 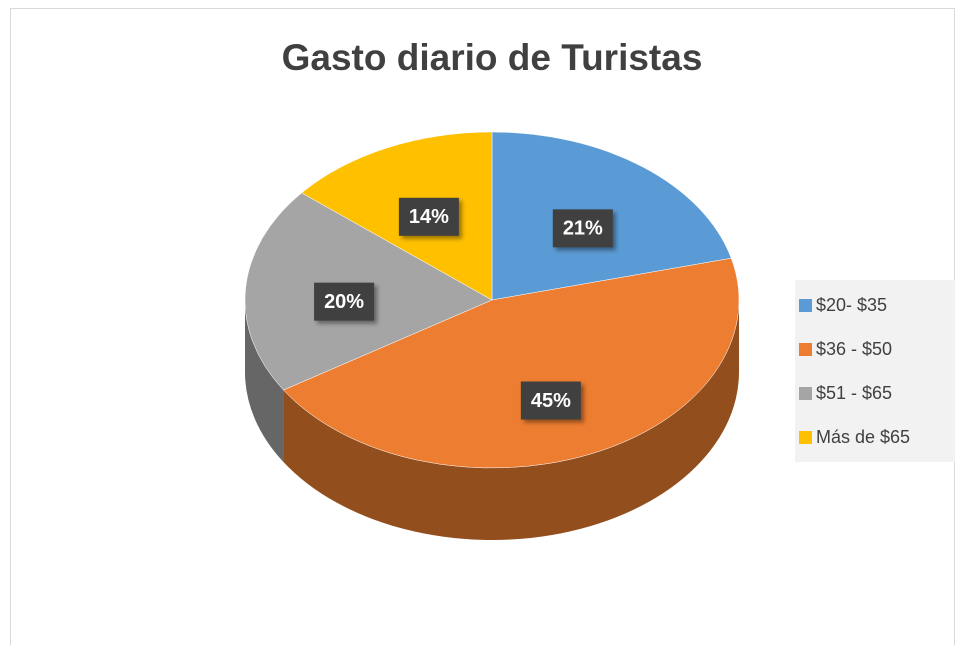 I want to click on slice, so click(x=397, y=216).